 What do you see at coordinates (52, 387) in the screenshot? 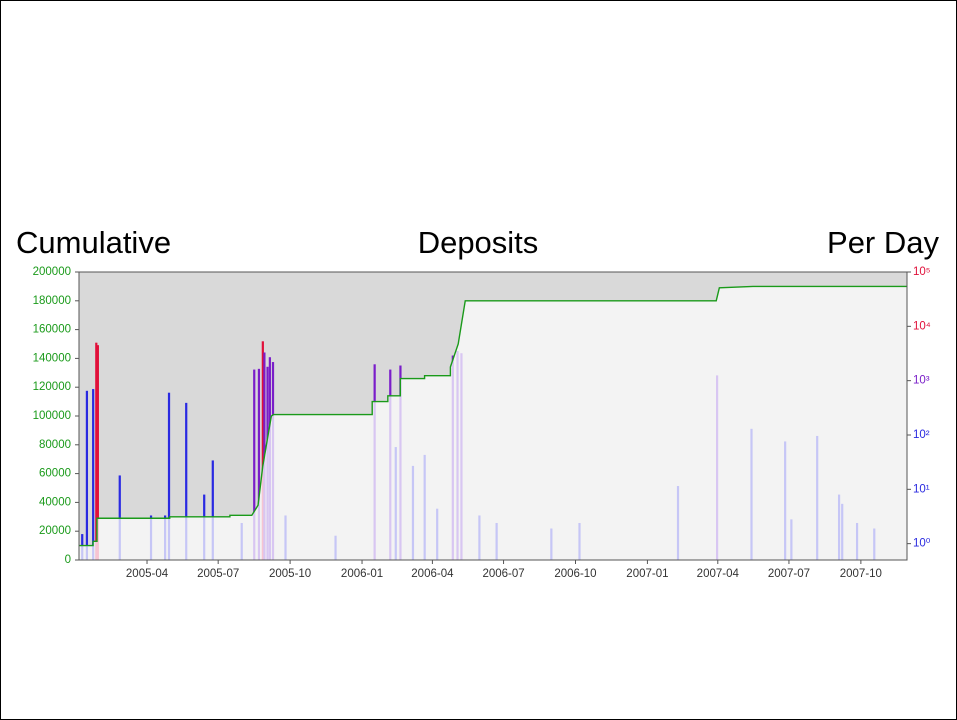
I see `y-tick-label: 120000` at bounding box center [52, 387].